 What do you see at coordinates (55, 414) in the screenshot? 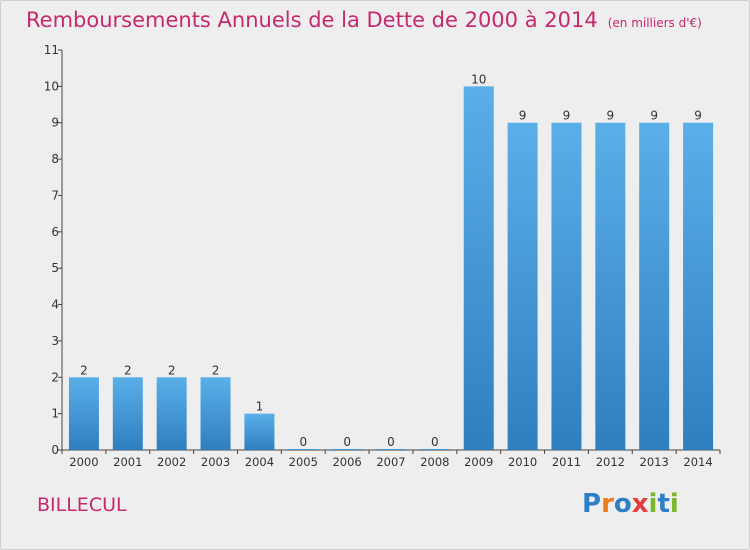
I see `y-tick-label: 1` at bounding box center [55, 414].